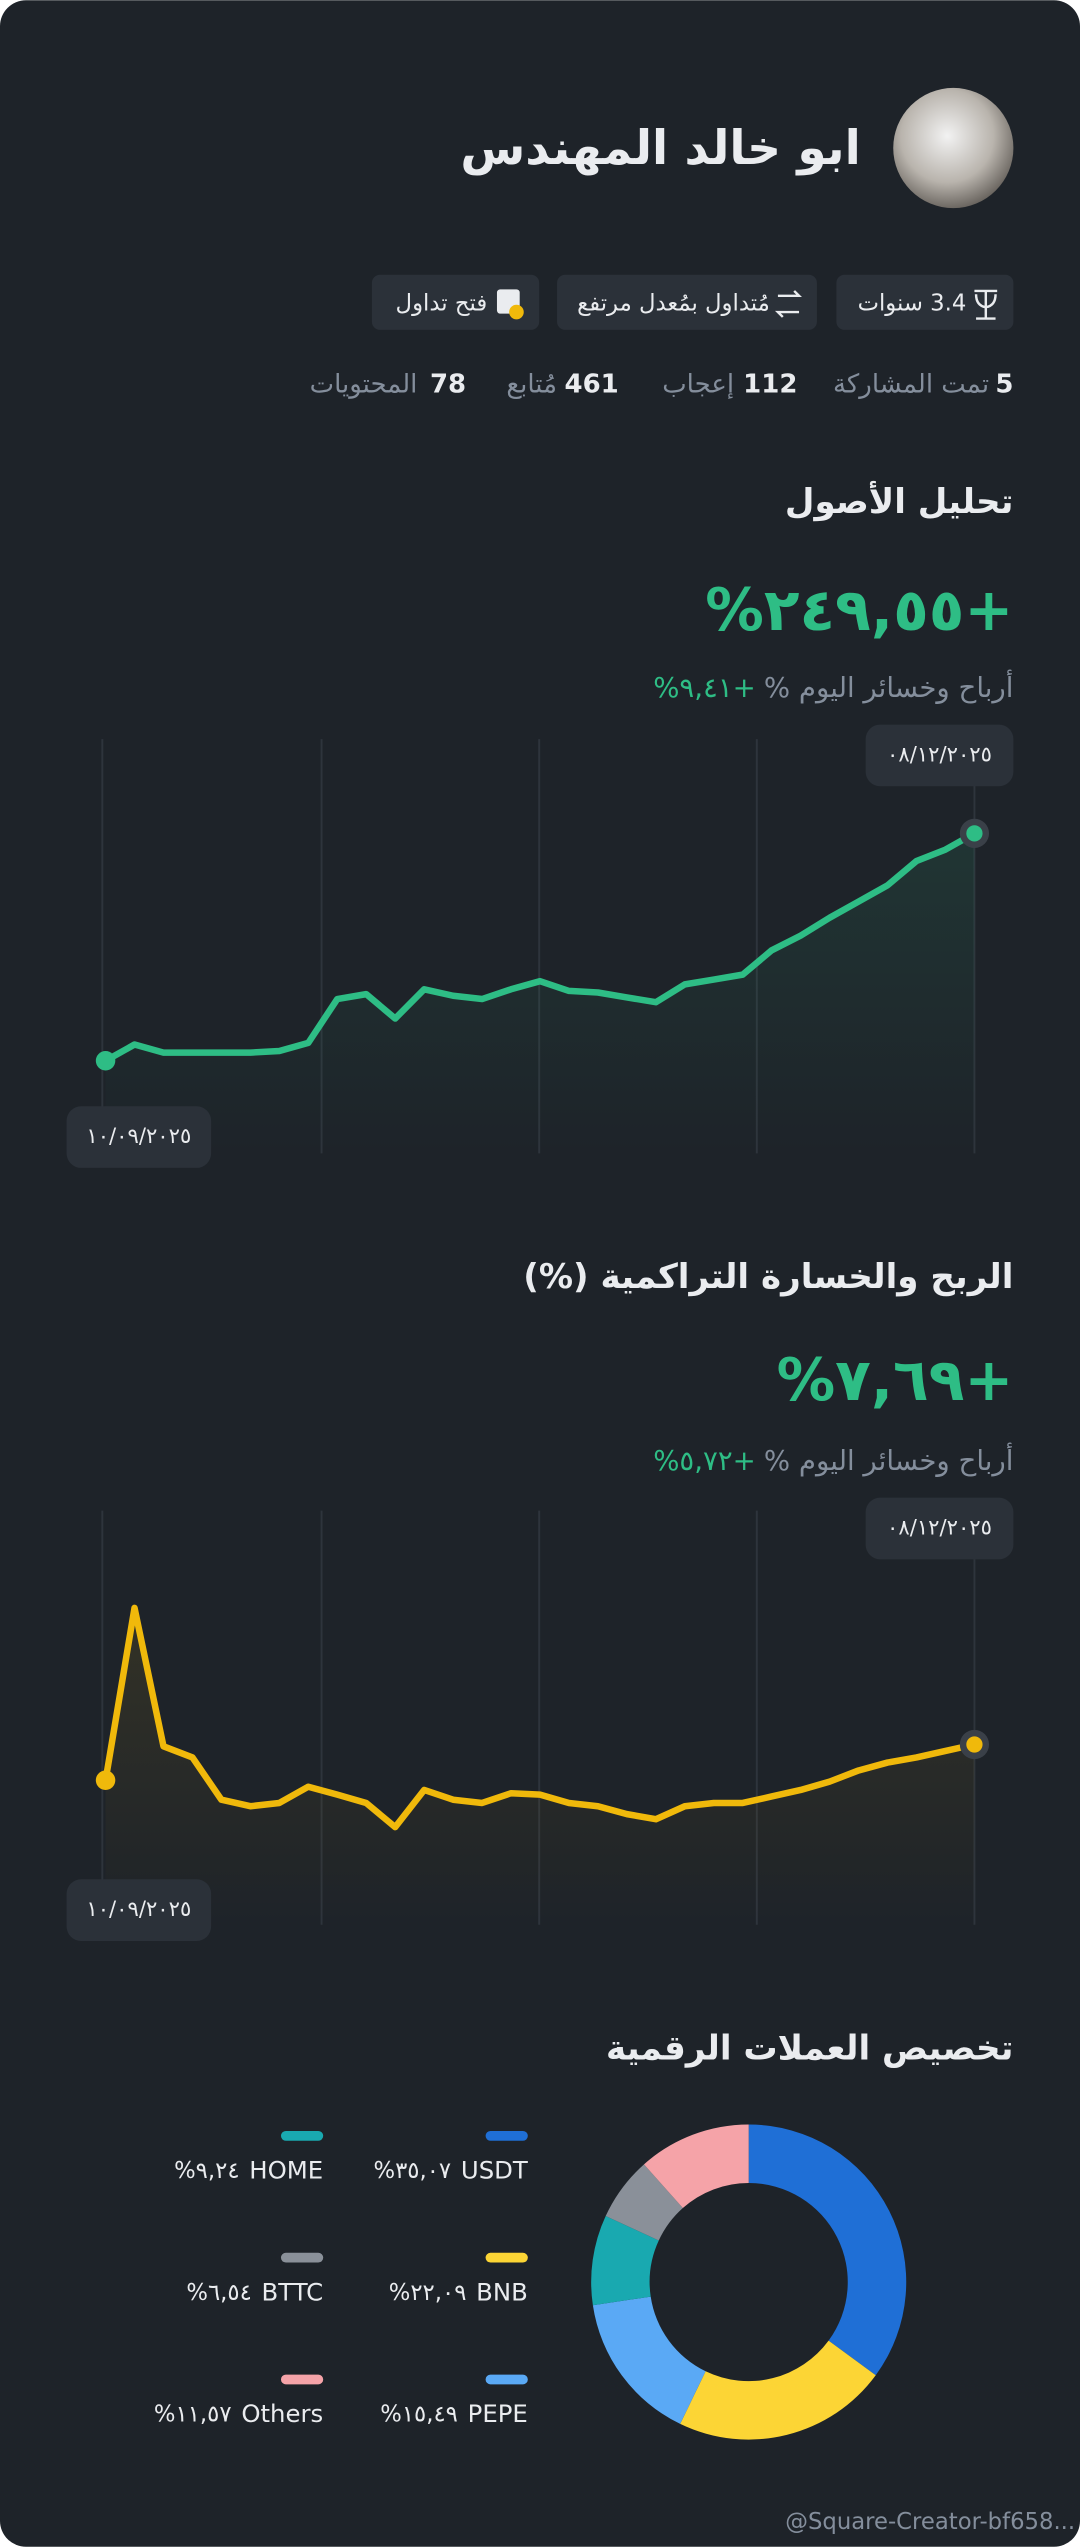 This screenshot has width=1080, height=2547. What do you see at coordinates (953, 148) in the screenshot?
I see `avatar` at bounding box center [953, 148].